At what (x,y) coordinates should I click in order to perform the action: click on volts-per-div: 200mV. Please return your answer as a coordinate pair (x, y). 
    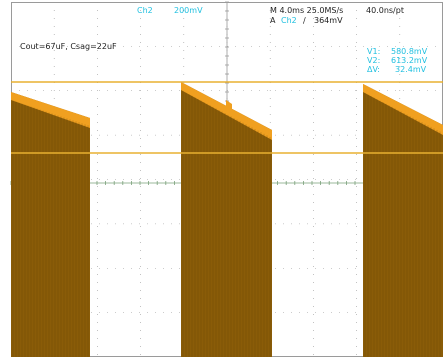
    Looking at the image, I should click on (188, 10).